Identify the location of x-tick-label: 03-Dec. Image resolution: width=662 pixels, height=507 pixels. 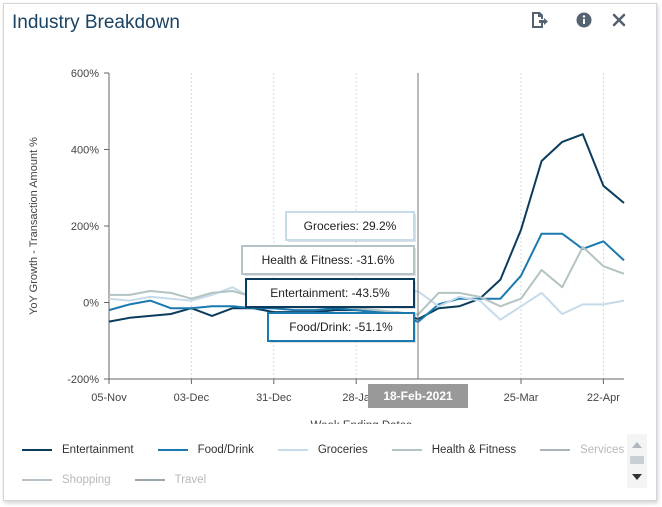
(192, 398).